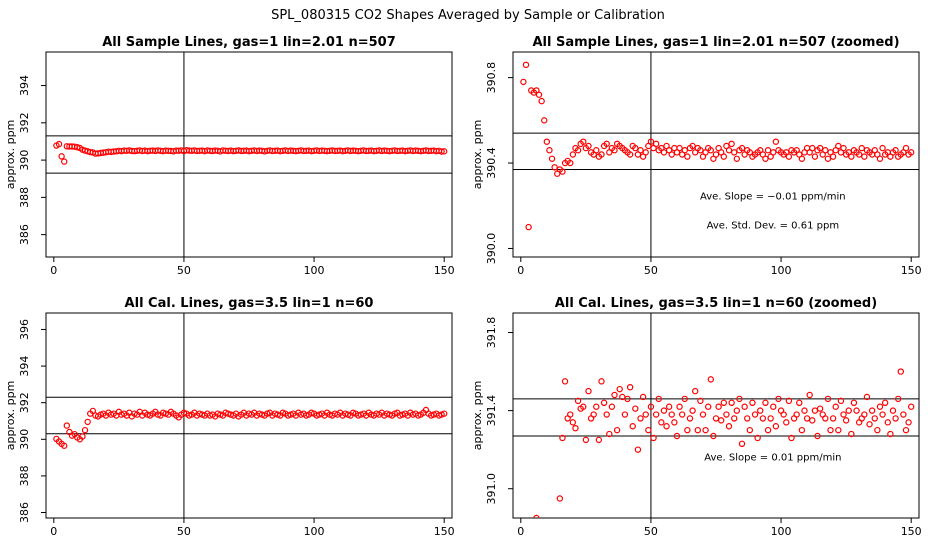 This screenshot has height=544, width=936. I want to click on chart-title: All Cal. Lines, gas=3.5 lin=1 n=60, so click(249, 303).